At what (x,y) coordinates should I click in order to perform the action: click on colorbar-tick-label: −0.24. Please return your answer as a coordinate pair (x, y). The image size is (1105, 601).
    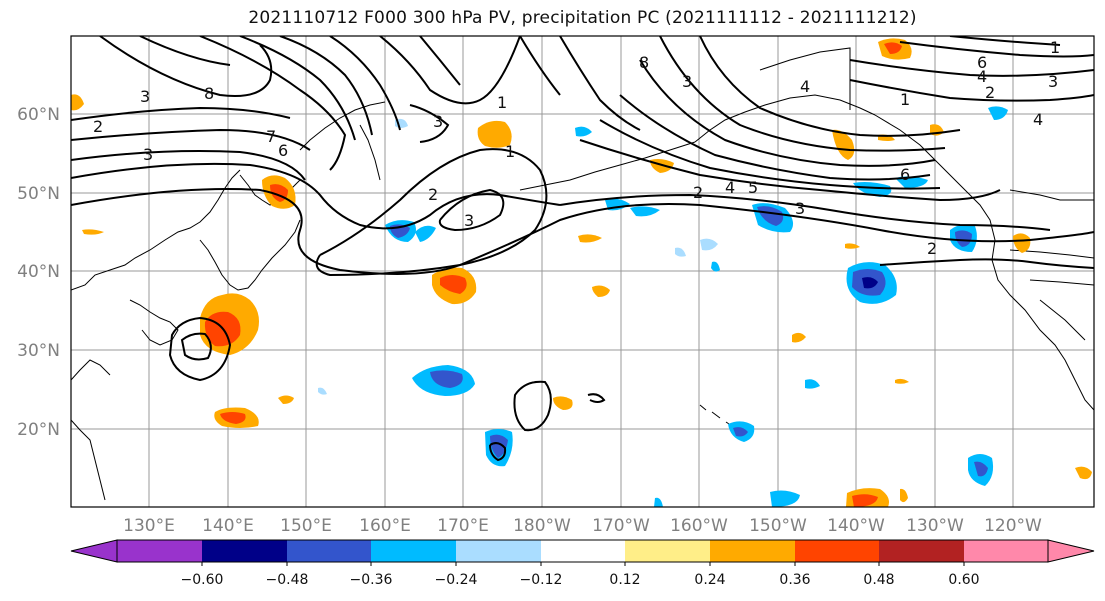
    Looking at the image, I should click on (456, 580).